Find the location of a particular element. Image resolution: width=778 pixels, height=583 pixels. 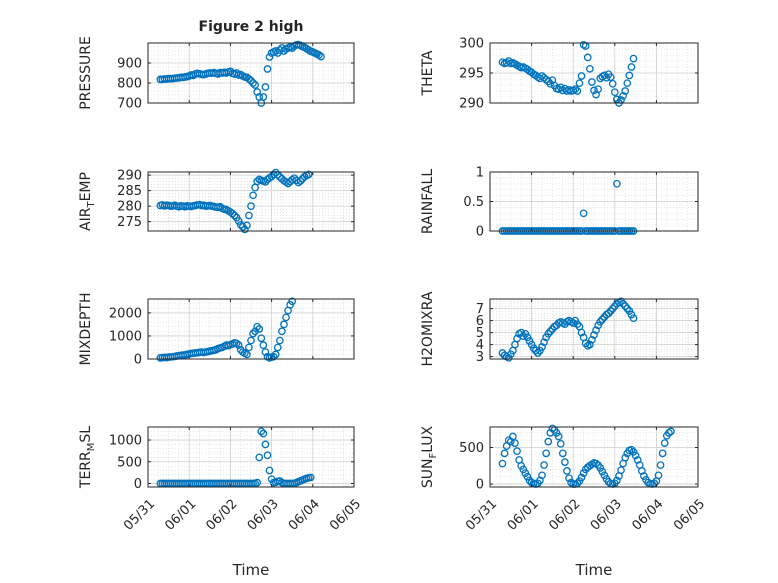

subplot-mixdepth: 0 1000 2000 MIXDEPTH is located at coordinates (216, 330).